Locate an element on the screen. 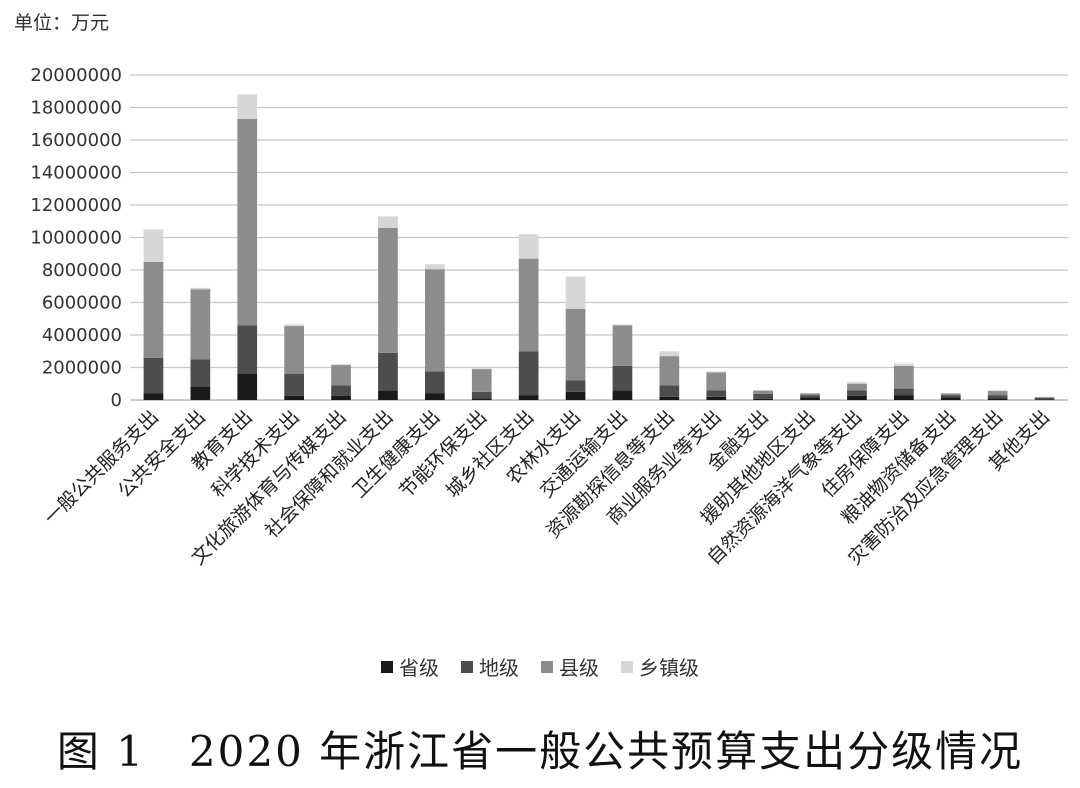 The width and height of the screenshot is (1080, 788). y-tick-label: 12000000 is located at coordinates (76, 205).